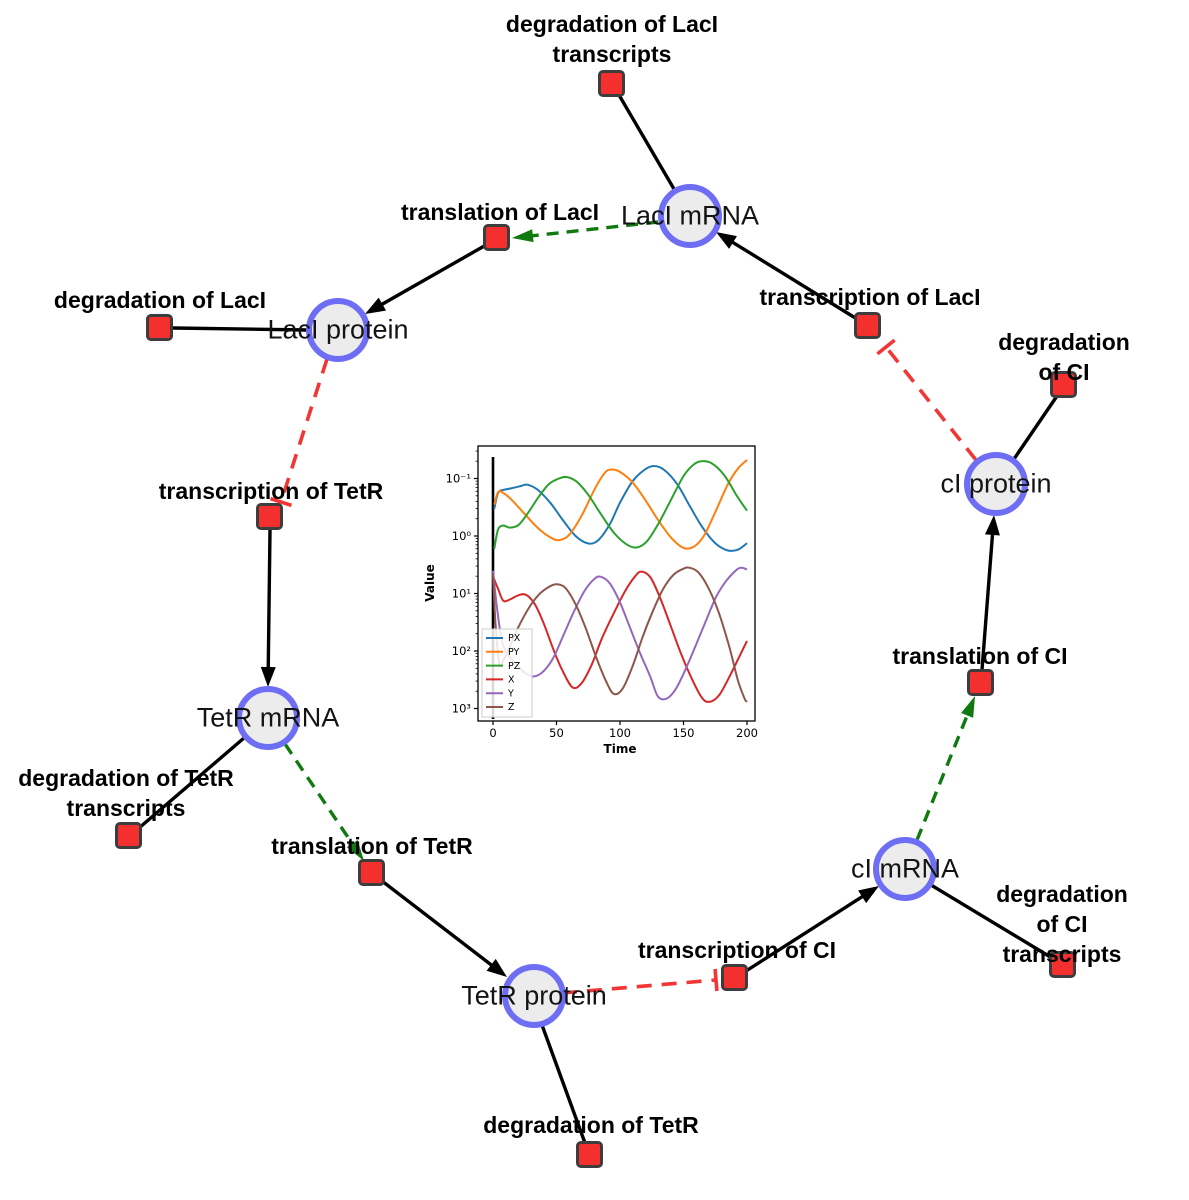 The height and width of the screenshot is (1200, 1189). I want to click on edge-laci-mrna-activates-translation-laci, so click(585, 231).